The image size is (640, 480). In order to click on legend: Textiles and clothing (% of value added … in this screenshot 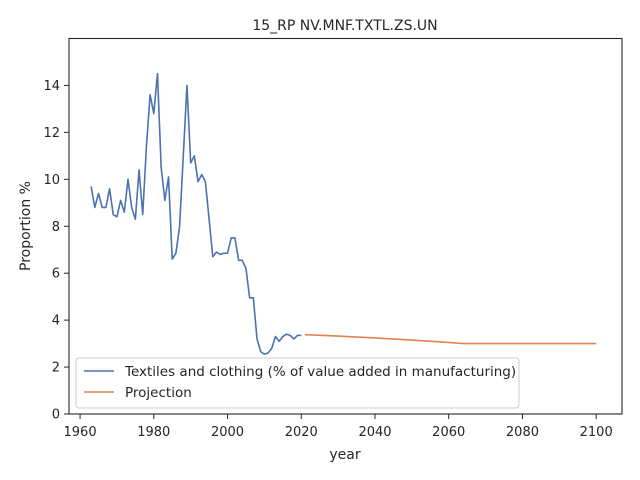, I will do `click(297, 383)`.